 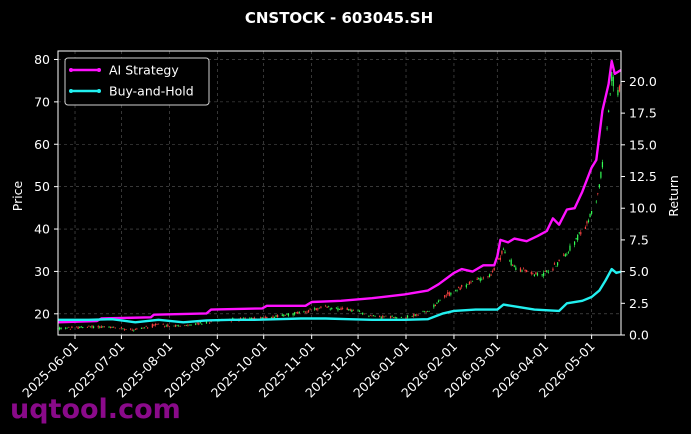 What do you see at coordinates (42, 101) in the screenshot?
I see `y-tick-label: 70` at bounding box center [42, 101].